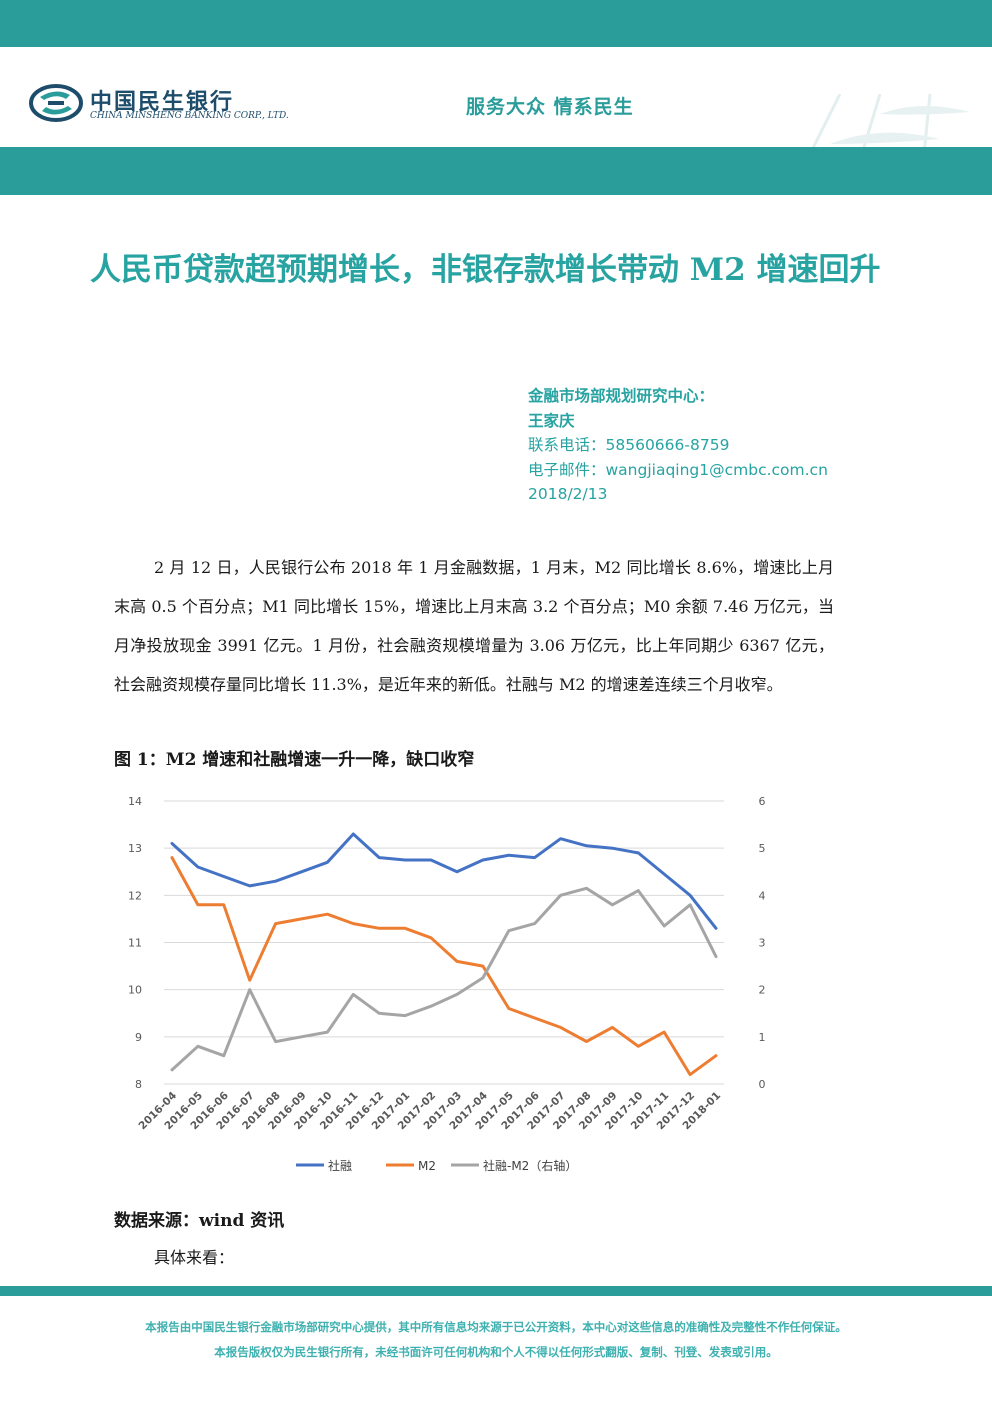 The height and width of the screenshot is (1403, 992). Describe the element at coordinates (138, 1037) in the screenshot. I see `y-tick-label: 9` at that location.